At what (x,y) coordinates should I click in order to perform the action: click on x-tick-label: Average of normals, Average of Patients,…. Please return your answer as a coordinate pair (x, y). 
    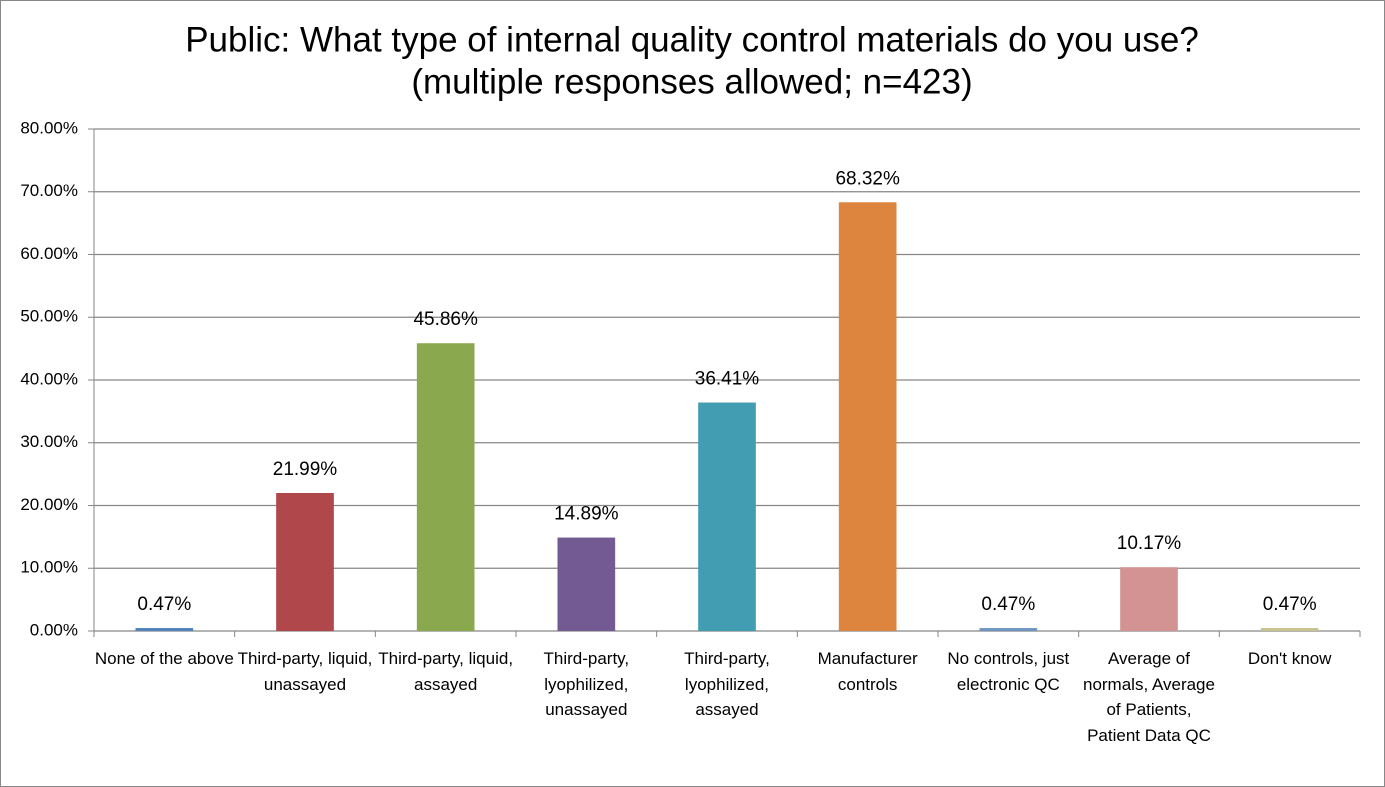
    Looking at the image, I should click on (1148, 697).